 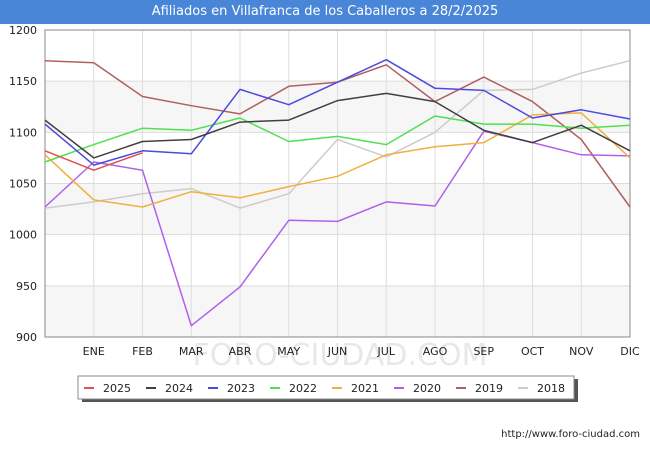 I want to click on x-tick-label: AGO, so click(x=435, y=351).